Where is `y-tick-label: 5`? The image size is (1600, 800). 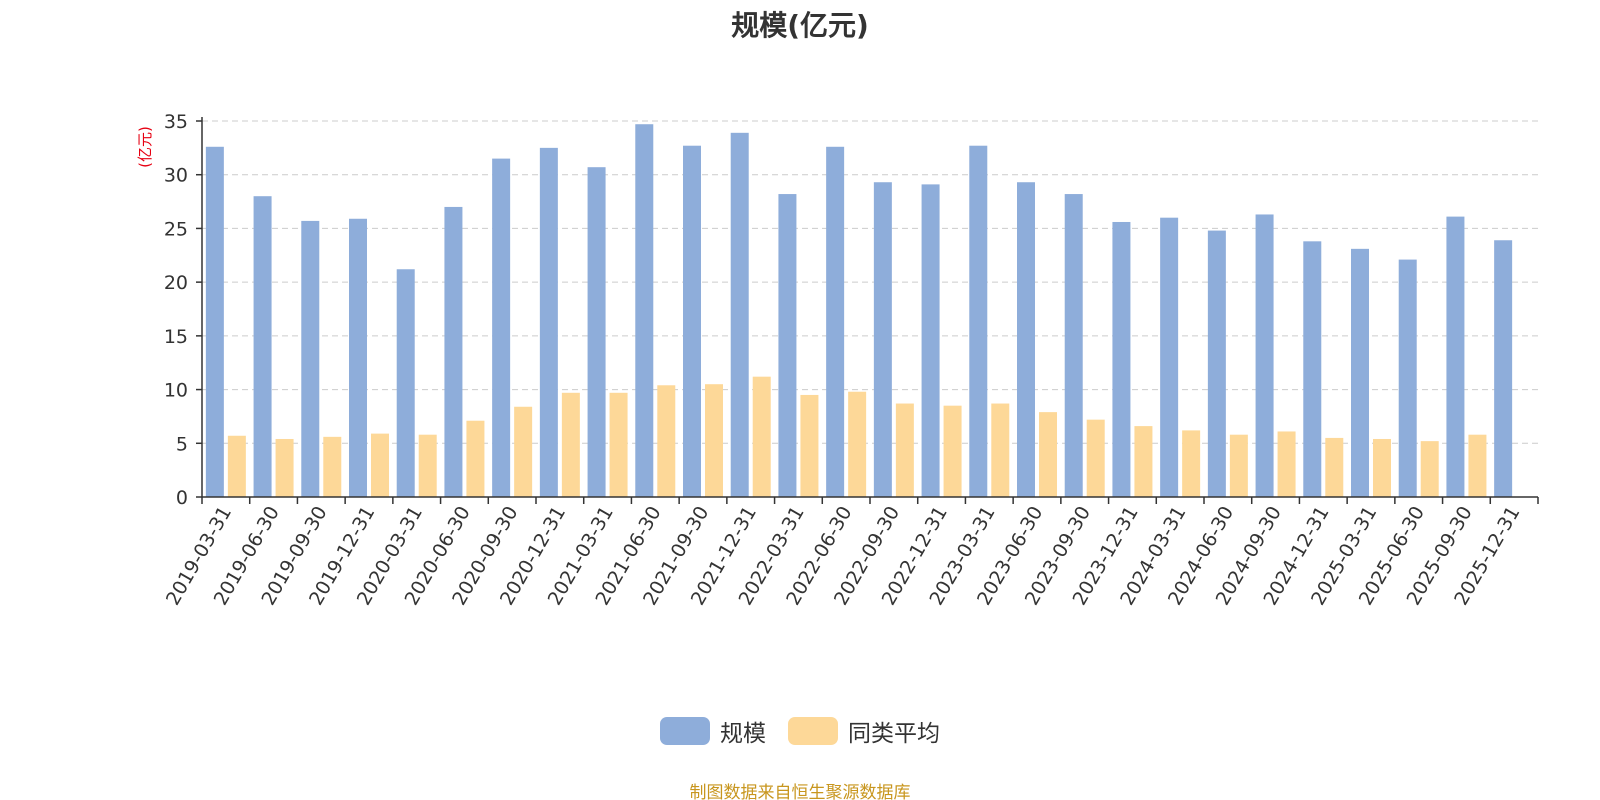
y-tick-label: 5 is located at coordinates (182, 444).